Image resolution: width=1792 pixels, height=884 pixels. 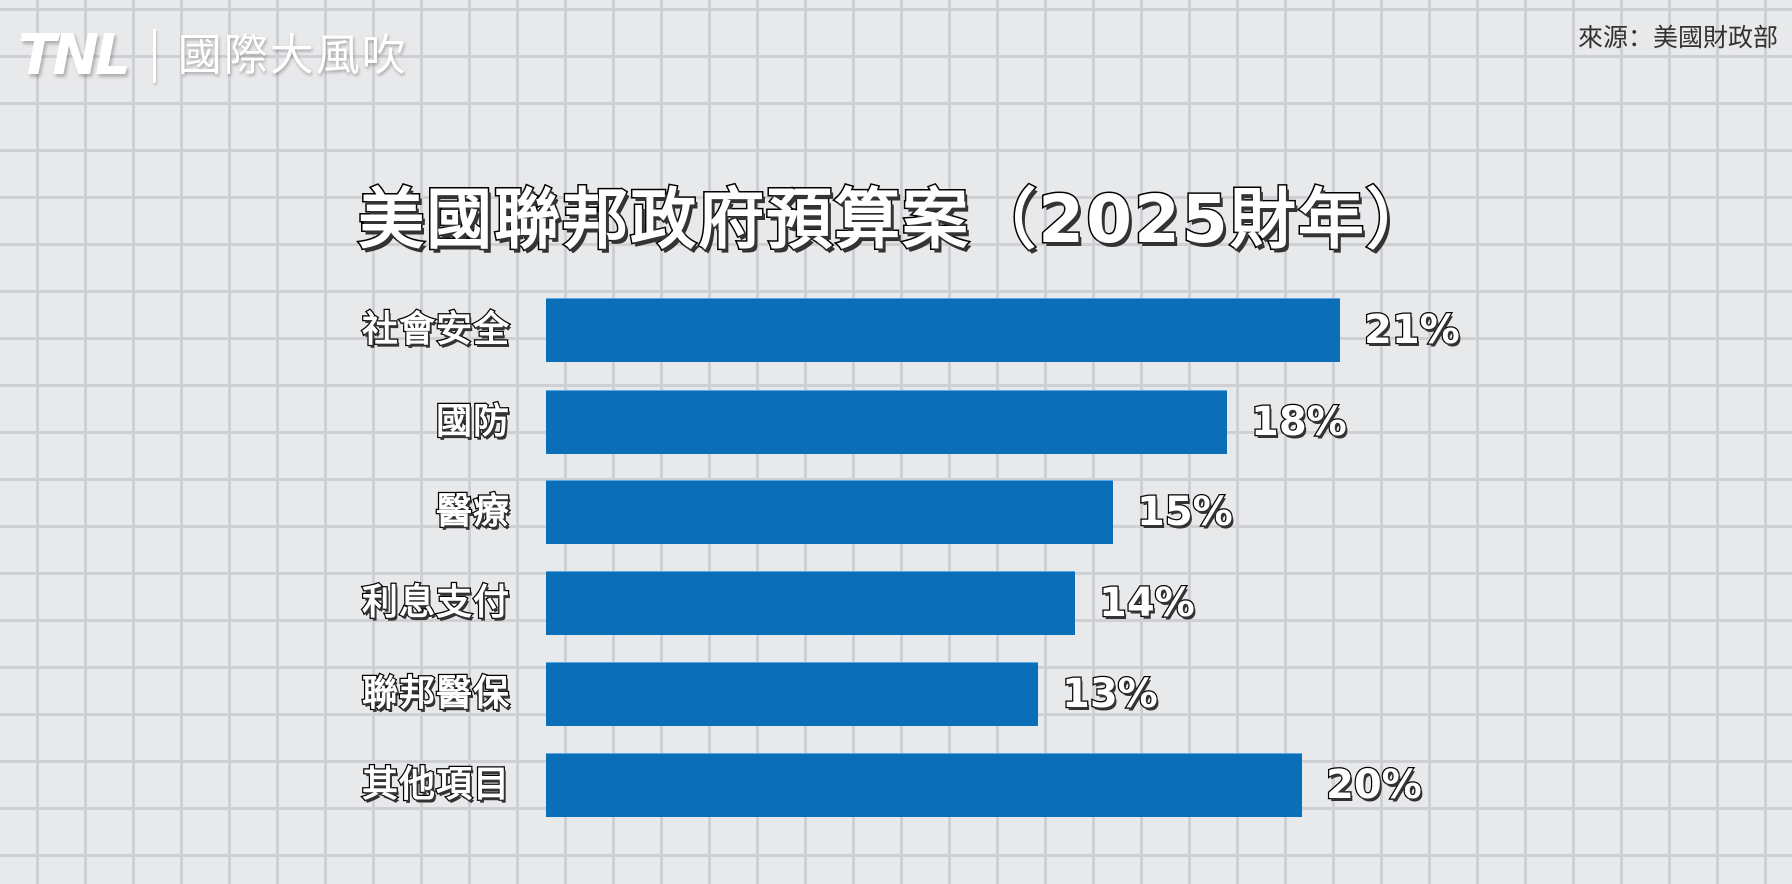 I want to click on value-label: 18%, so click(x=1299, y=422).